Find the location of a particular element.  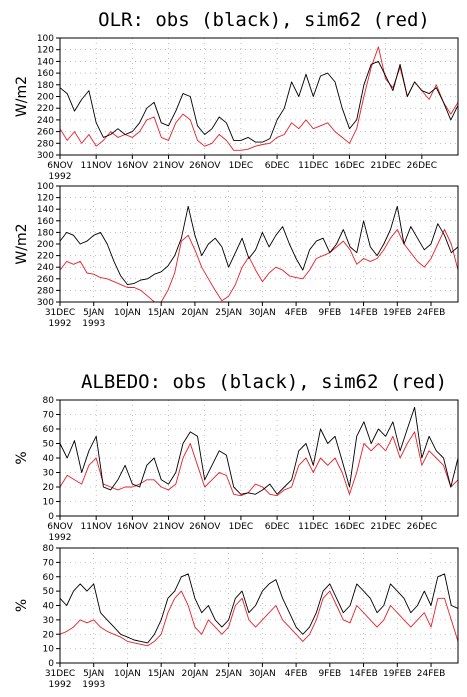

olr-title: OLR: obs (black), sim62 (red) is located at coordinates (264, 20).